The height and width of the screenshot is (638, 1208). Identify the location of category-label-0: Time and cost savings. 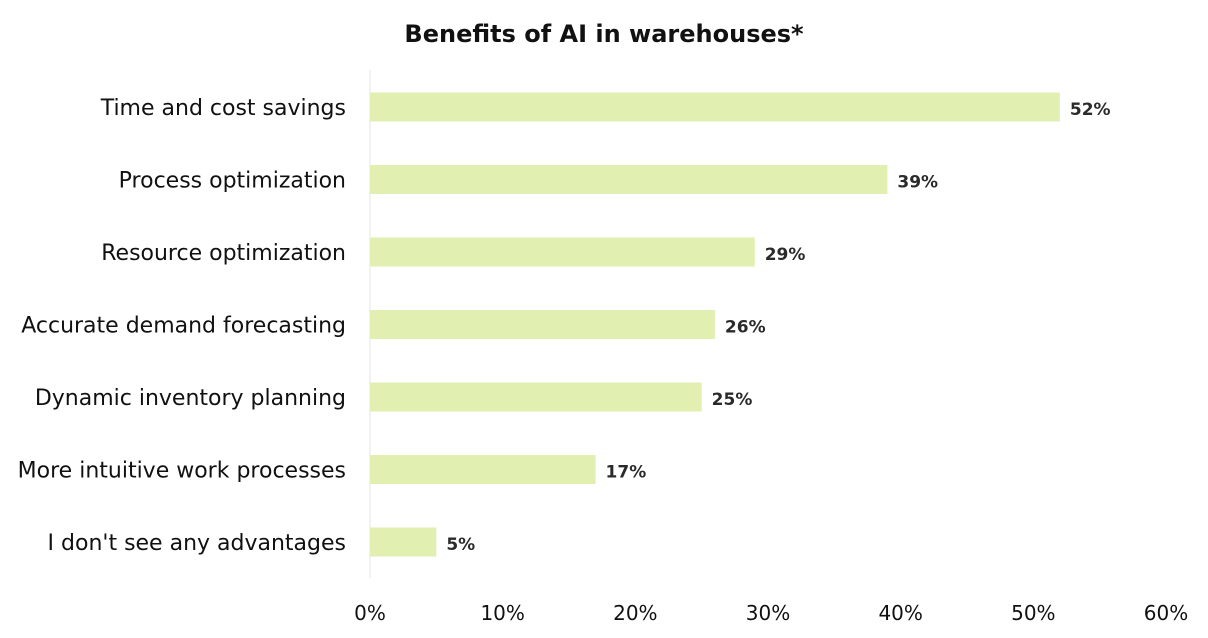
(223, 108).